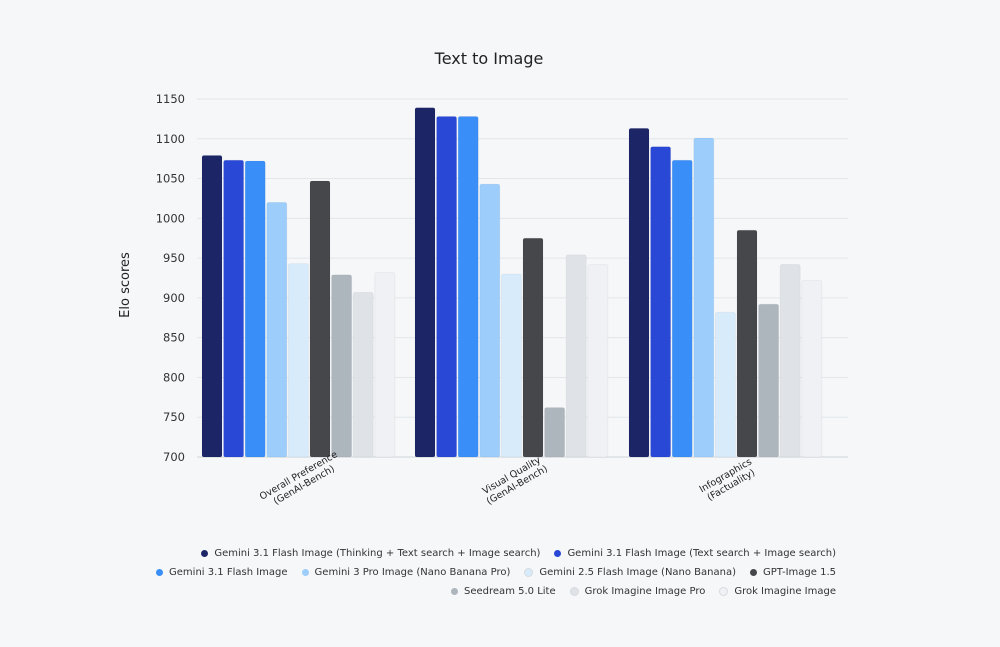 The image size is (1000, 647). What do you see at coordinates (412, 572) in the screenshot?
I see `legend-label: Gemini 3 Pro Image (Nano Banana Pro)` at bounding box center [412, 572].